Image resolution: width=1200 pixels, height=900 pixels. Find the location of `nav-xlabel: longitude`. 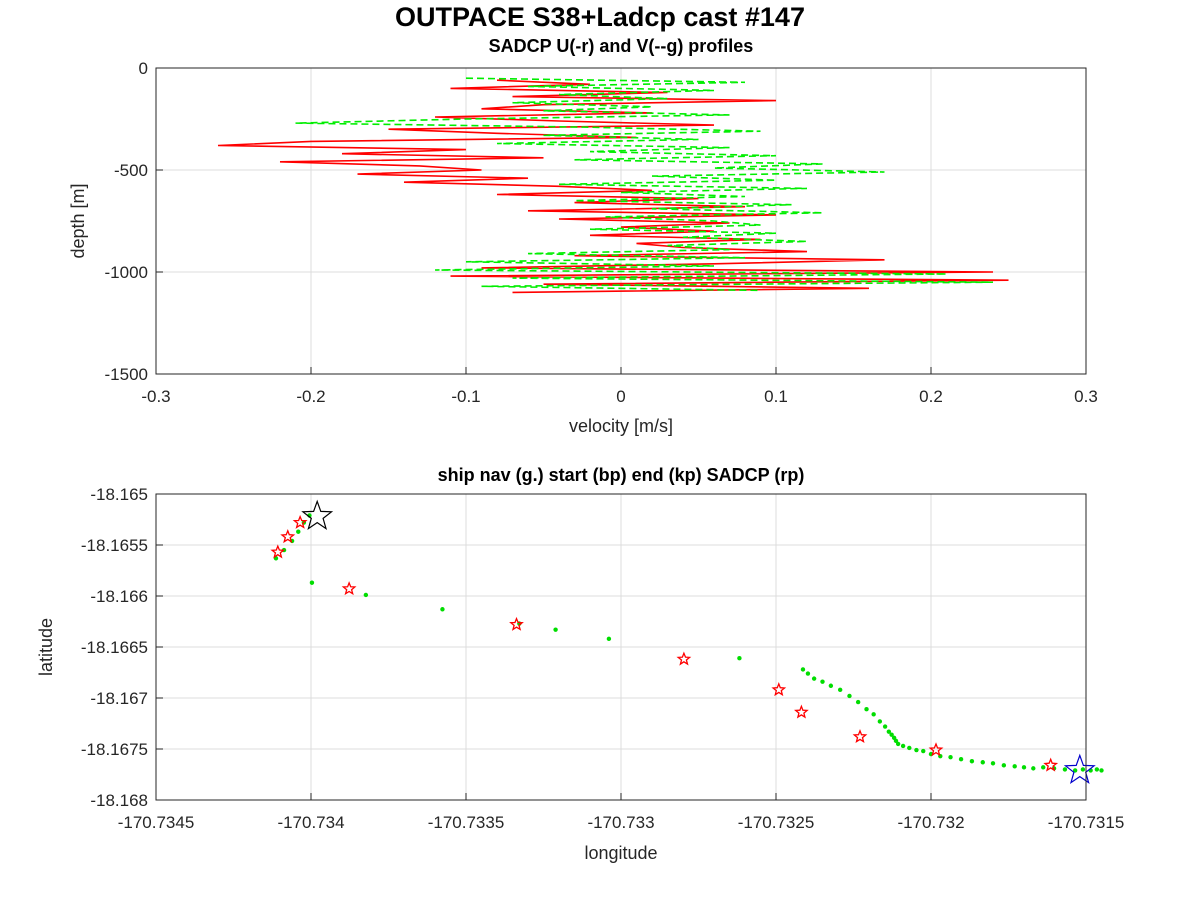

nav-xlabel: longitude is located at coordinates (620, 853).